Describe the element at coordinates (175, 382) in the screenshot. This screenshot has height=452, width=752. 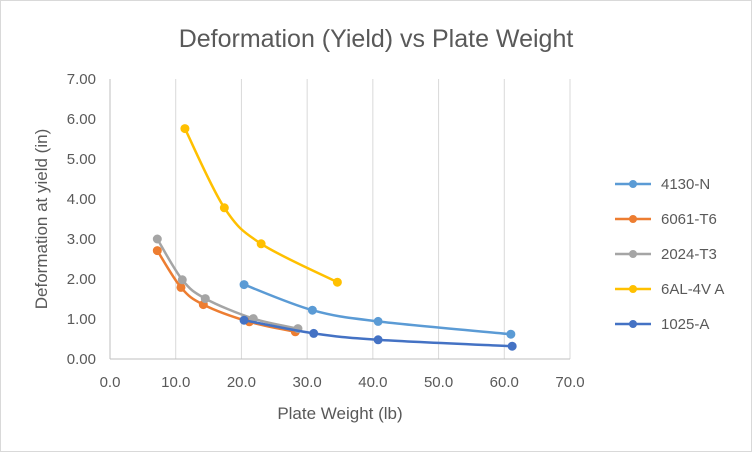
I see `x-tick-label: 10.0` at that location.